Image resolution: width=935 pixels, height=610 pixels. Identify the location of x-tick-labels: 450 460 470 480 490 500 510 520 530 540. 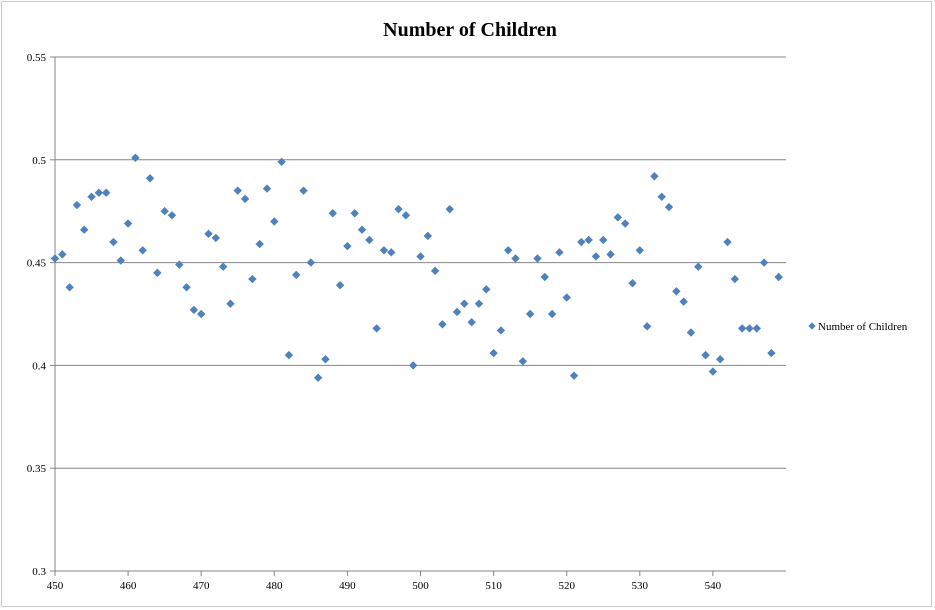
(384, 581).